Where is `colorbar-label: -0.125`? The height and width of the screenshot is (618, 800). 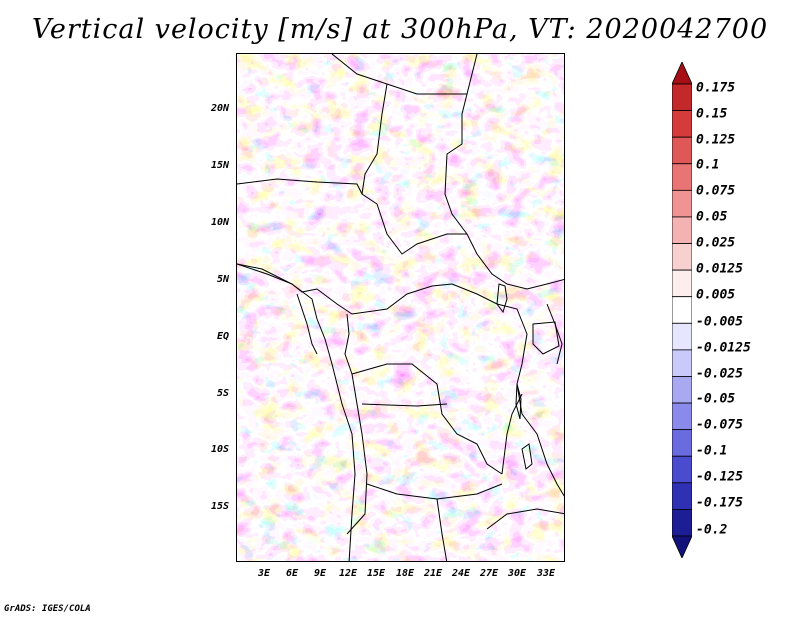
colorbar-label: -0.125 is located at coordinates (719, 477).